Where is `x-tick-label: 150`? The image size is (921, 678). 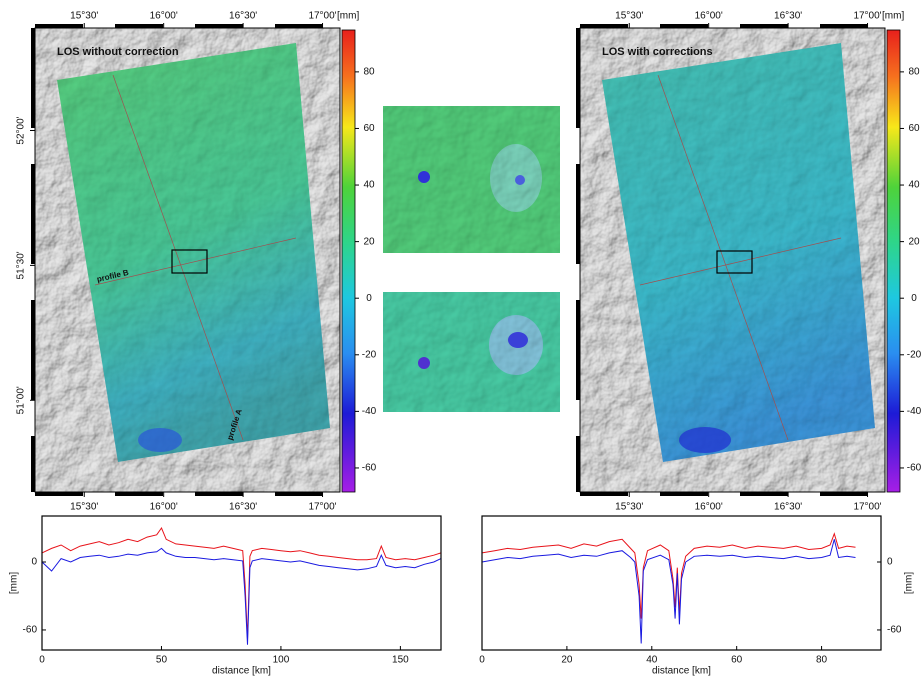 x-tick-label: 150 is located at coordinates (400, 660).